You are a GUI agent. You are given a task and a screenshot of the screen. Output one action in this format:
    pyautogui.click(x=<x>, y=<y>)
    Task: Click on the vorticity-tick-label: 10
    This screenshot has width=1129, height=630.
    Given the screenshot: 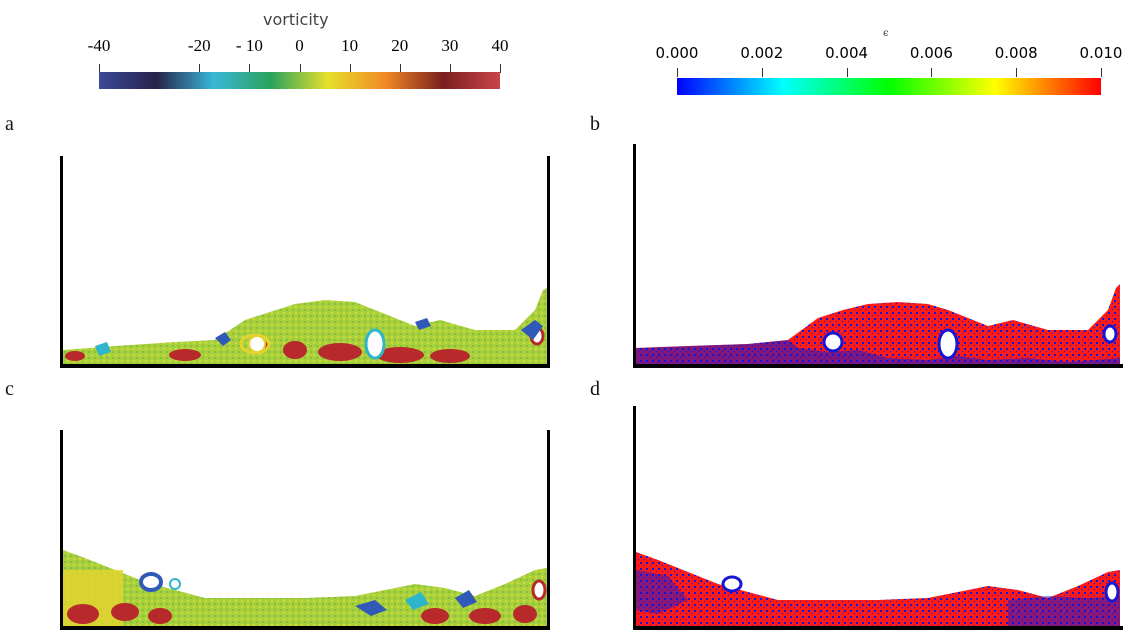 What is the action you would take?
    pyautogui.click(x=350, y=45)
    